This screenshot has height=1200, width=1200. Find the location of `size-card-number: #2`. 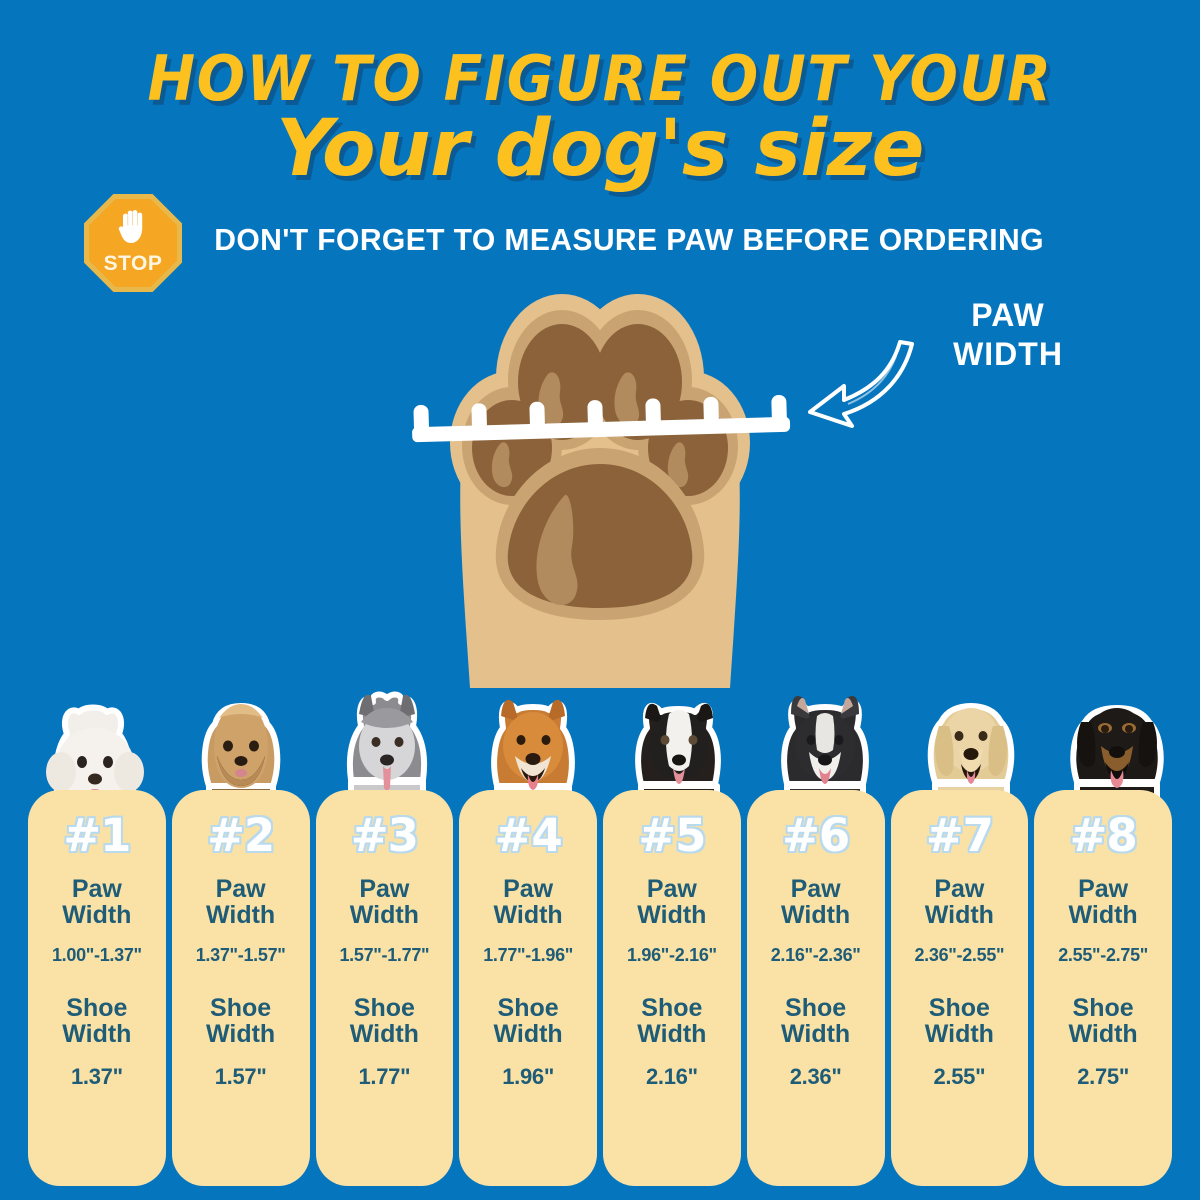

size-card-number: #2 is located at coordinates (241, 835).